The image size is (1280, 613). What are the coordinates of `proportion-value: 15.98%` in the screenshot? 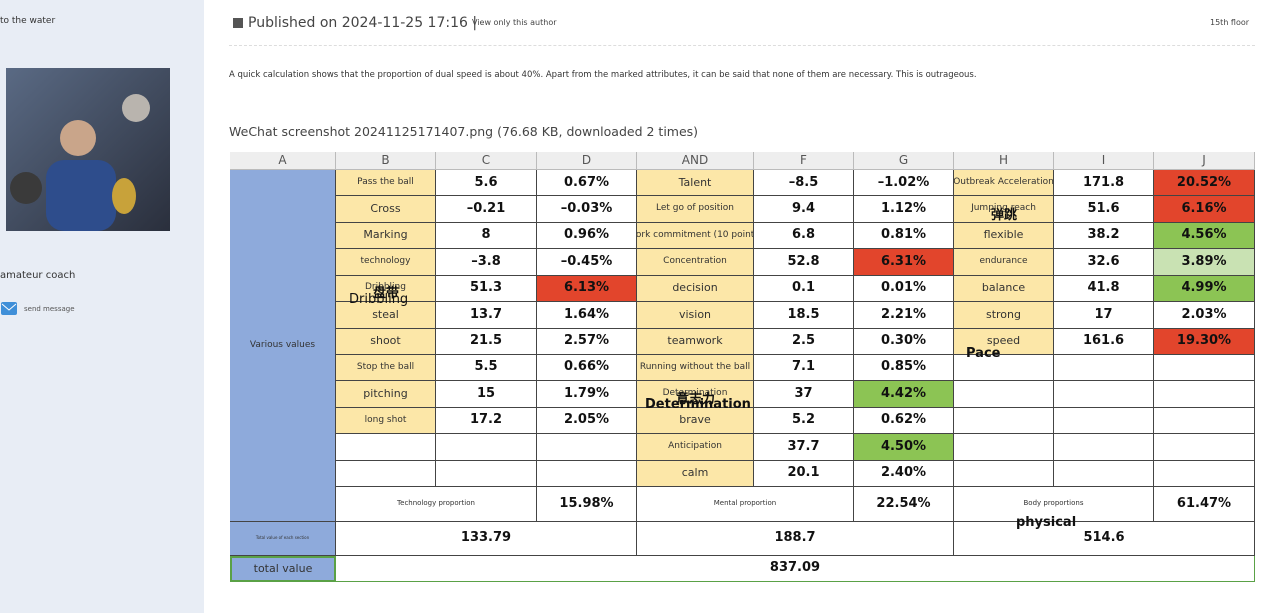 It's located at (587, 504).